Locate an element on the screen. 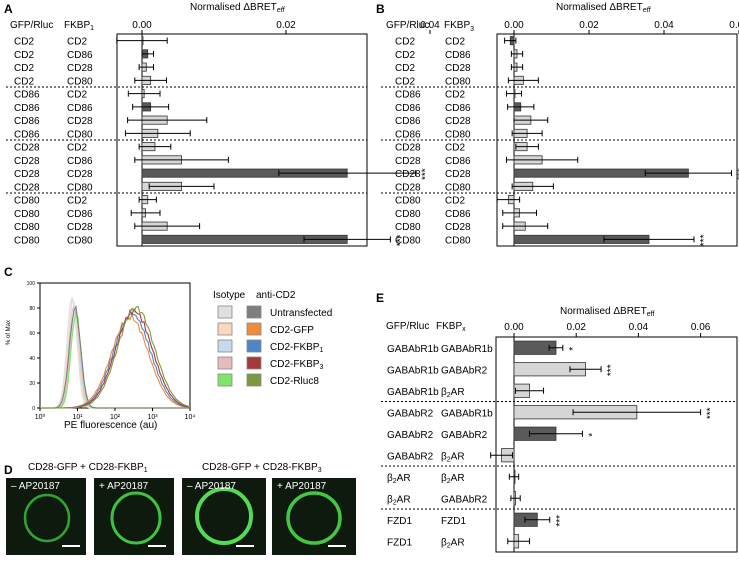 This screenshot has height=562, width=739. x-tick-label: 0.06 is located at coordinates (734, 25).